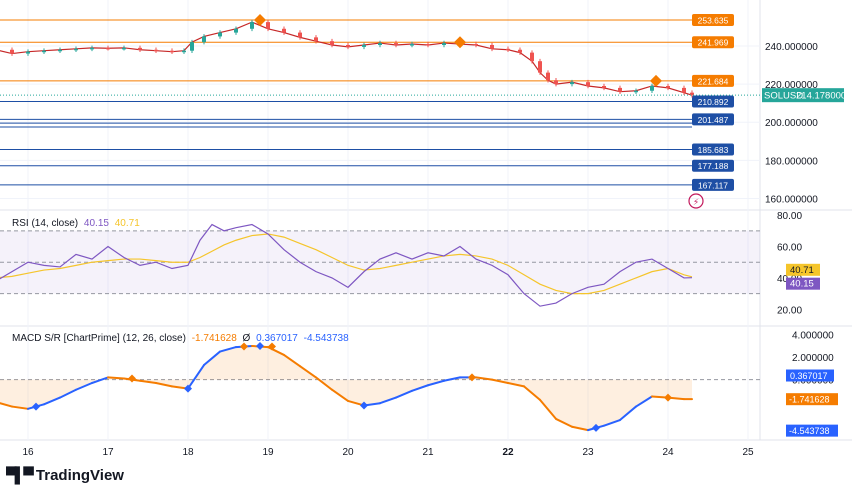 The height and width of the screenshot is (485, 852). I want to click on rsi-value: 40.15, so click(96, 223).